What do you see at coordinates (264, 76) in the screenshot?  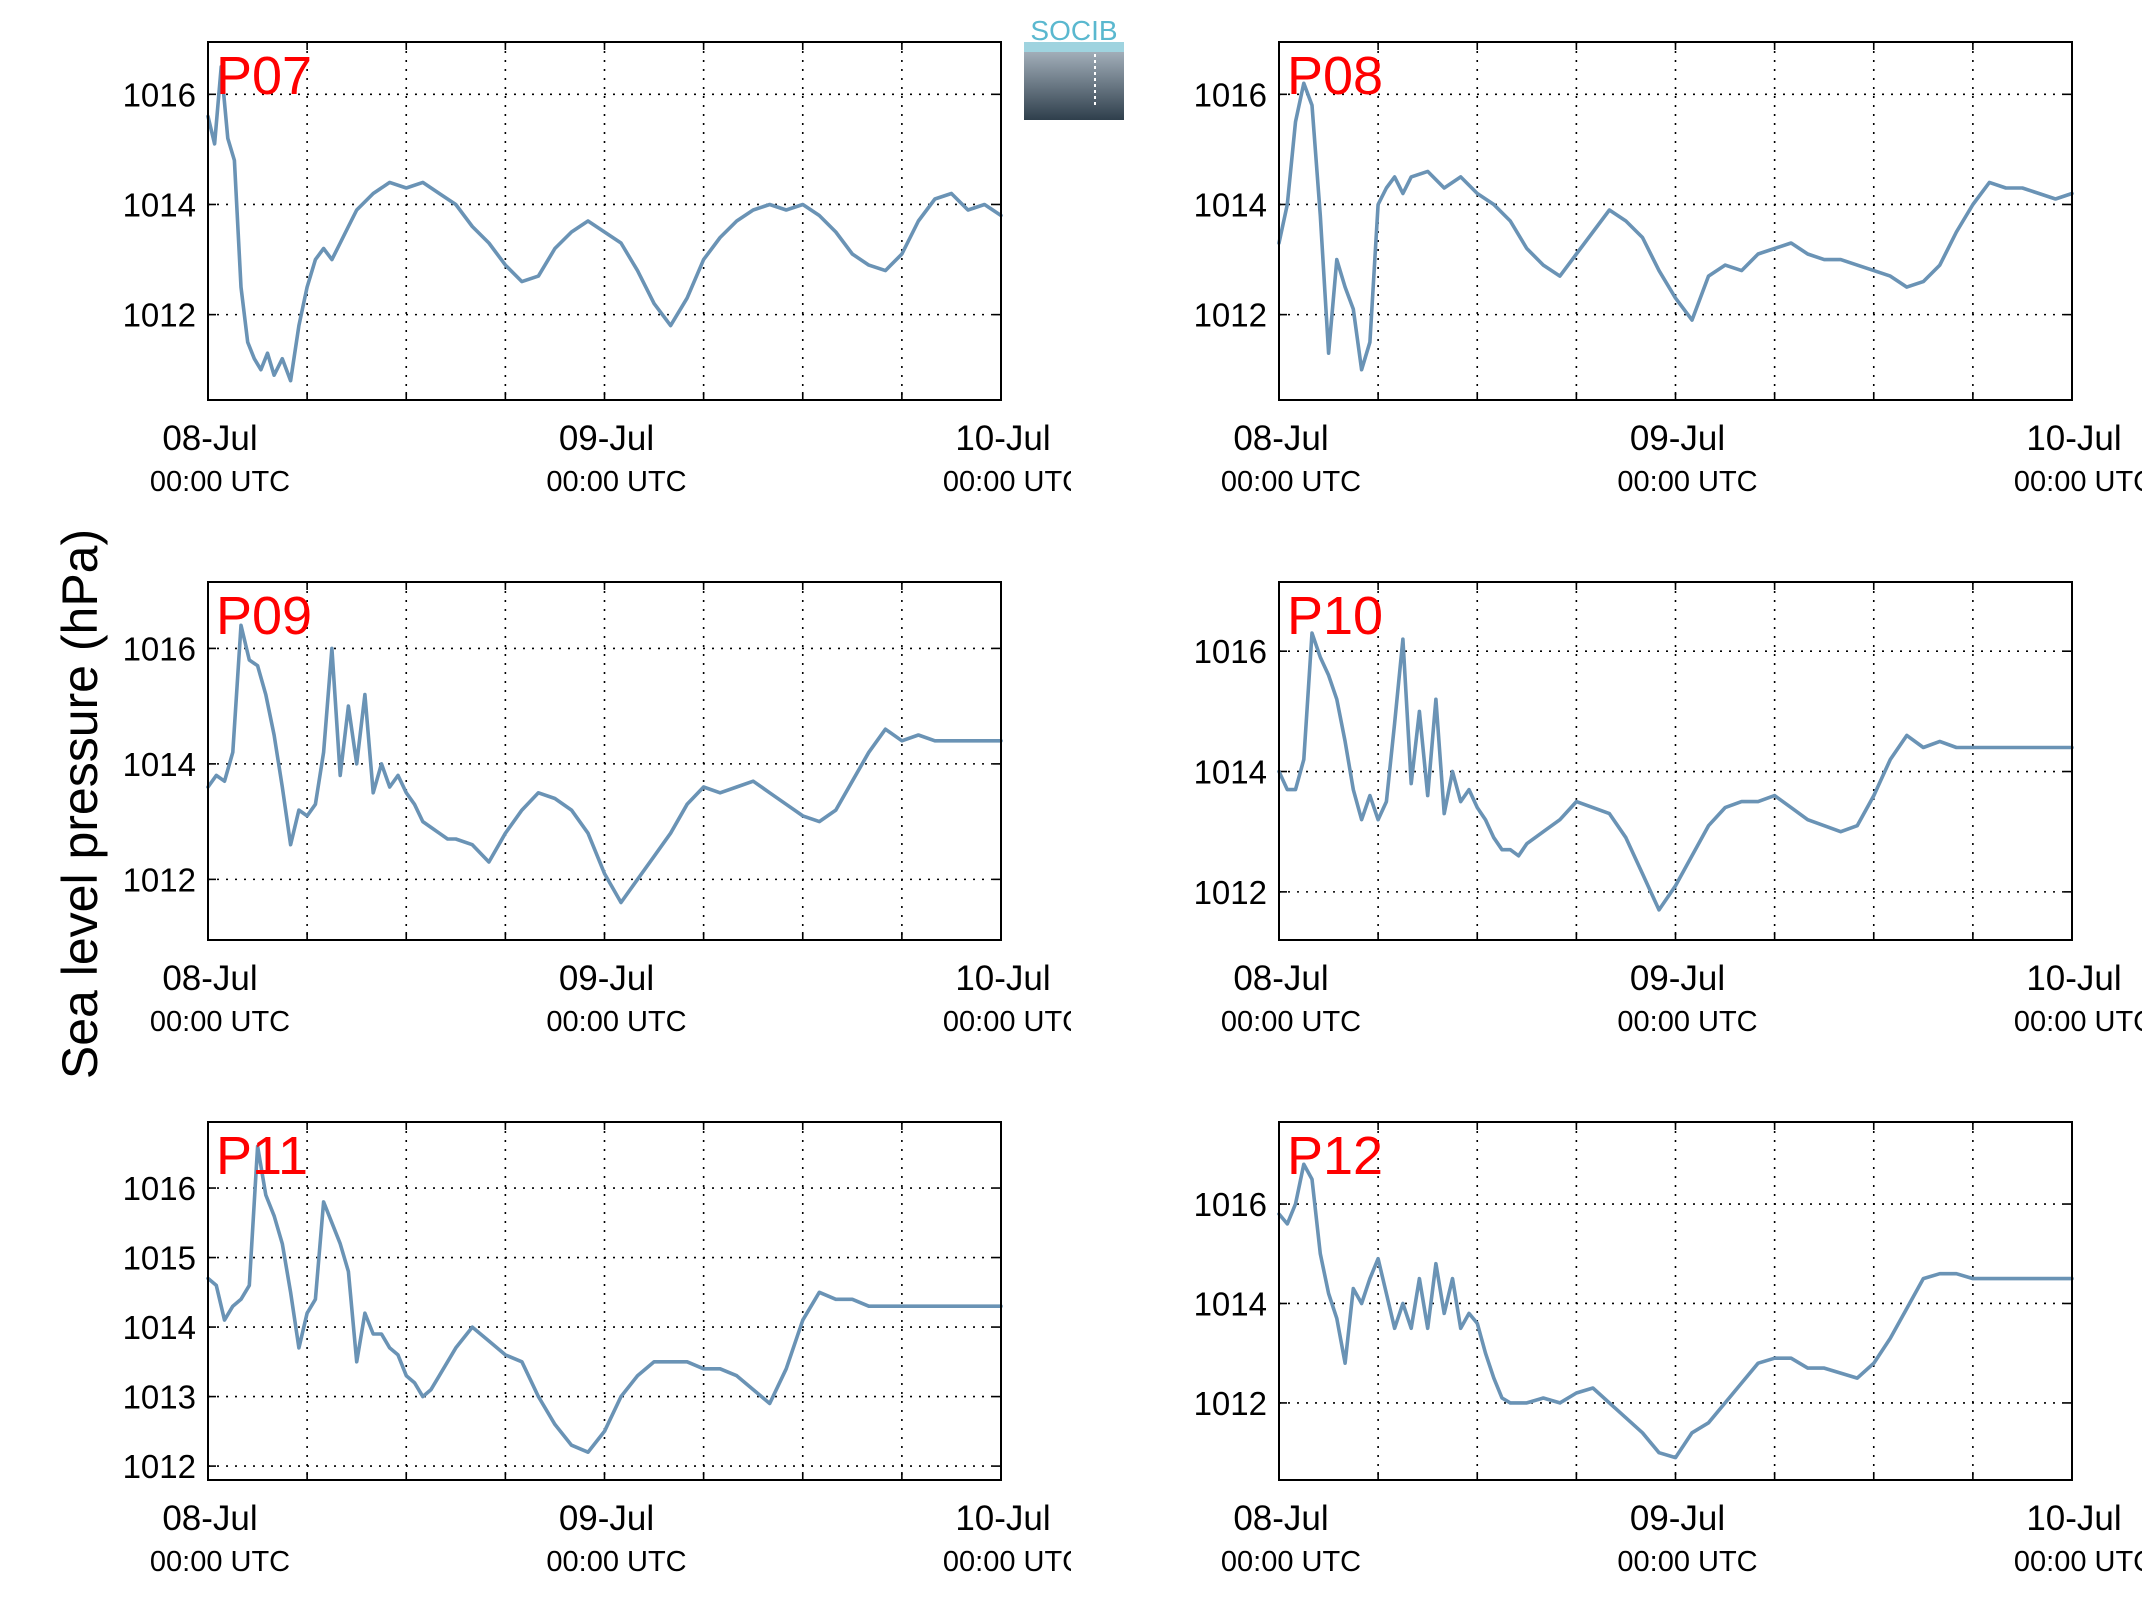 I see `station-label: P07` at bounding box center [264, 76].